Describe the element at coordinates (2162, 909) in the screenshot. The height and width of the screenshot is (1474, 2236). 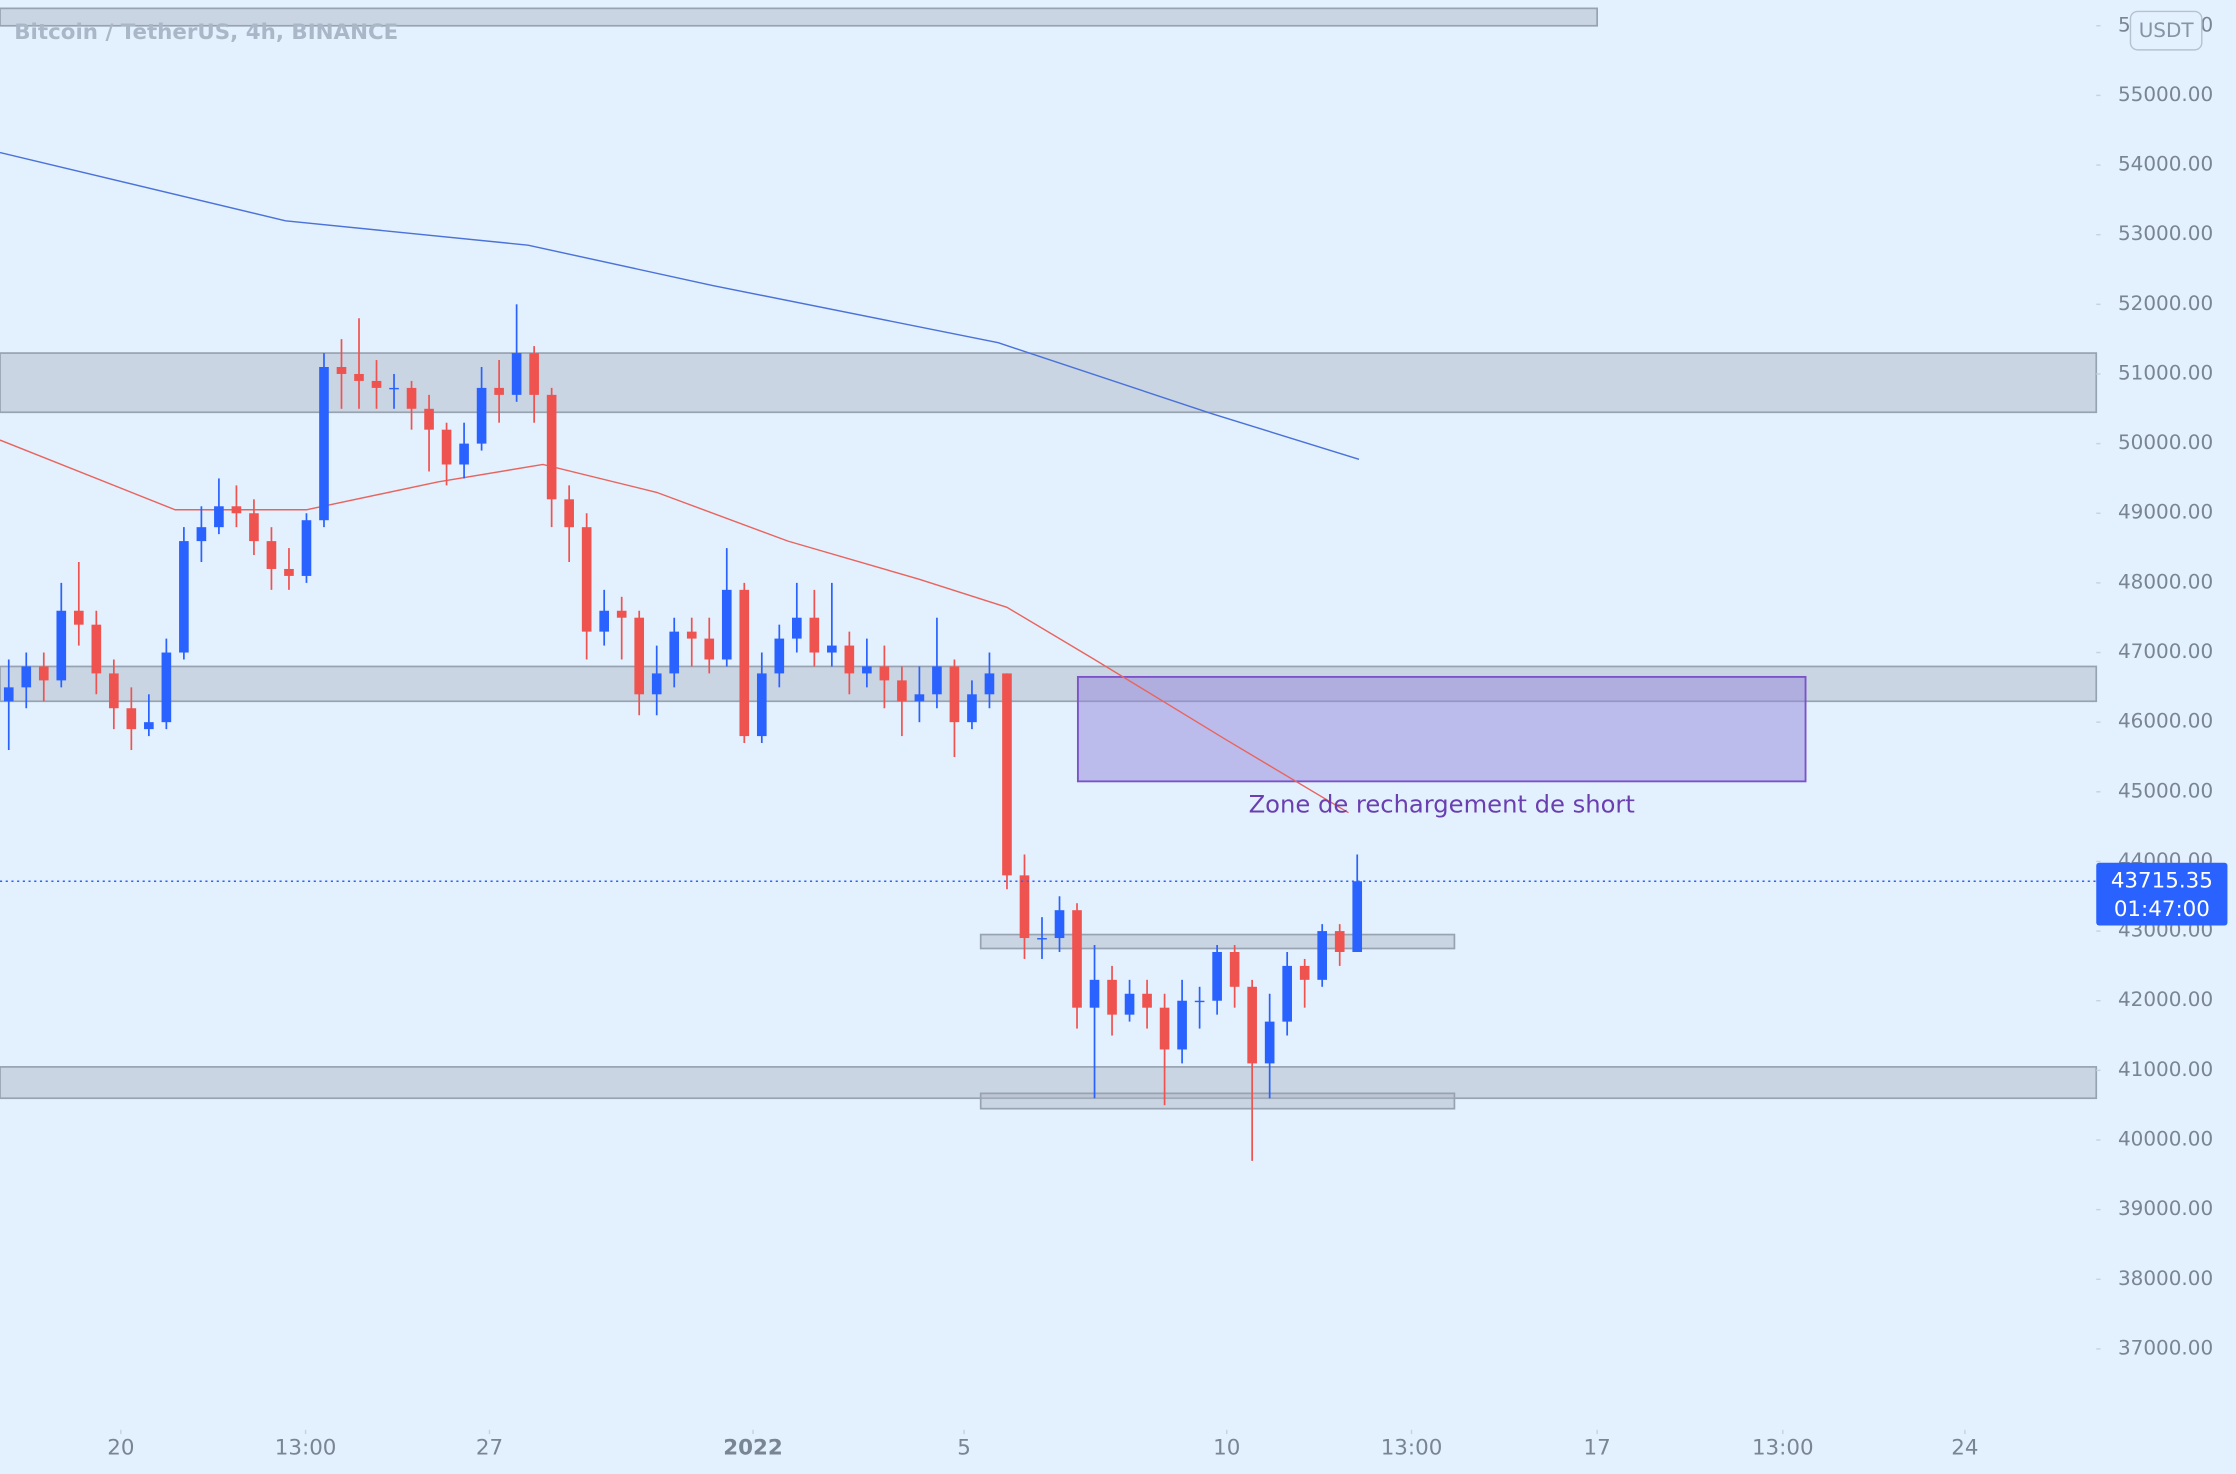
I see `countdown-label: 01:47:00` at that location.